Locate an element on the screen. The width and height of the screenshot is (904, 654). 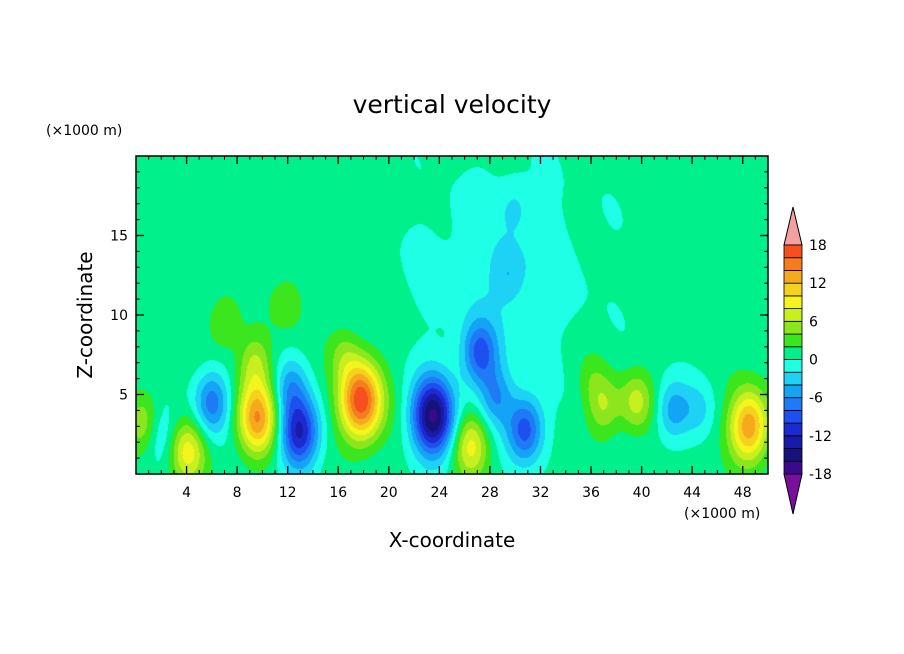
x-tick-label: 36 is located at coordinates (591, 493).